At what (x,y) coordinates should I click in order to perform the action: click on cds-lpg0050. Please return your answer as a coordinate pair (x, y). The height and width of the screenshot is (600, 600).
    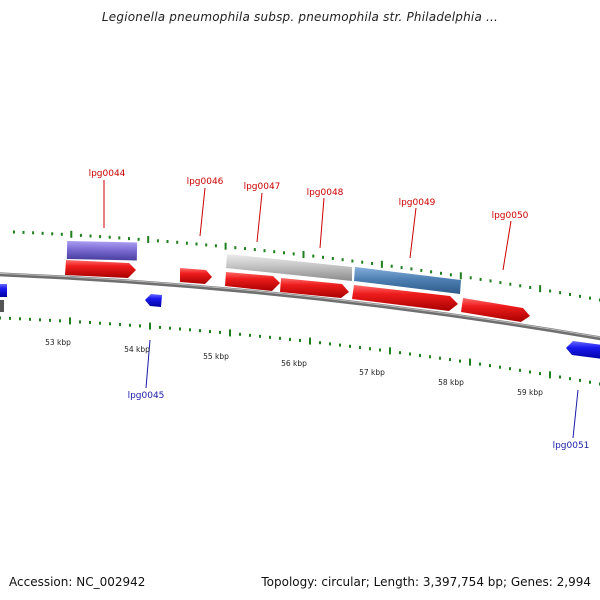
    Looking at the image, I should click on (495, 310).